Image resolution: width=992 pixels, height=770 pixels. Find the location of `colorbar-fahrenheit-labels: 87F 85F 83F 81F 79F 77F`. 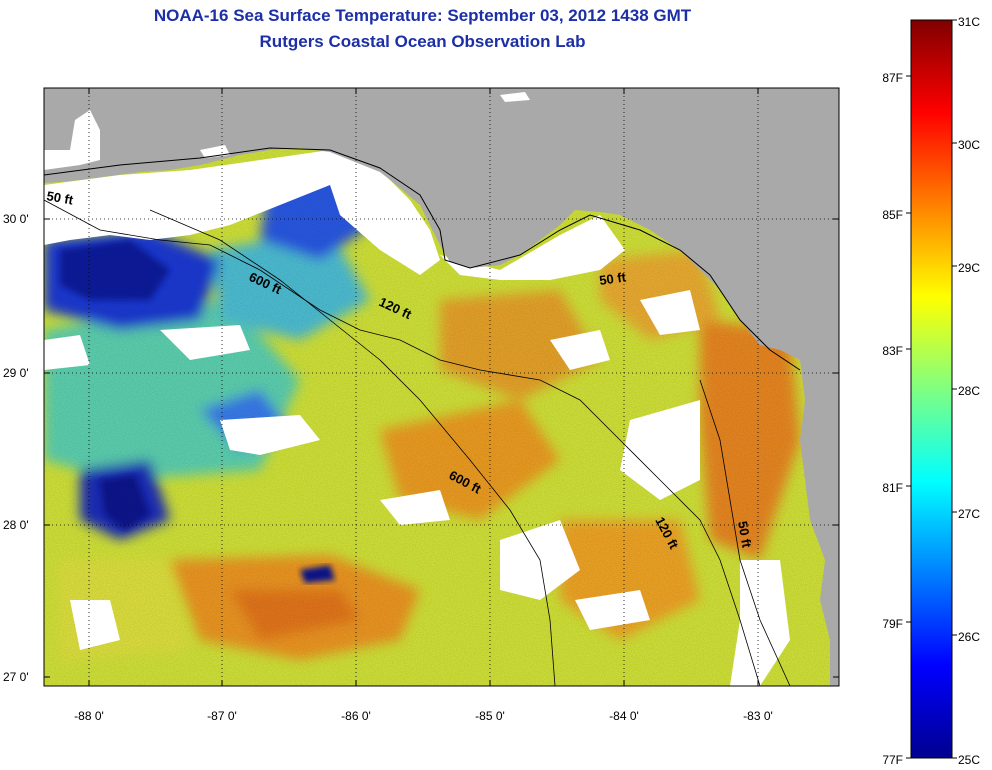

colorbar-fahrenheit-labels: 87F 85F 83F 81F 79F 77F is located at coordinates (892, 419).